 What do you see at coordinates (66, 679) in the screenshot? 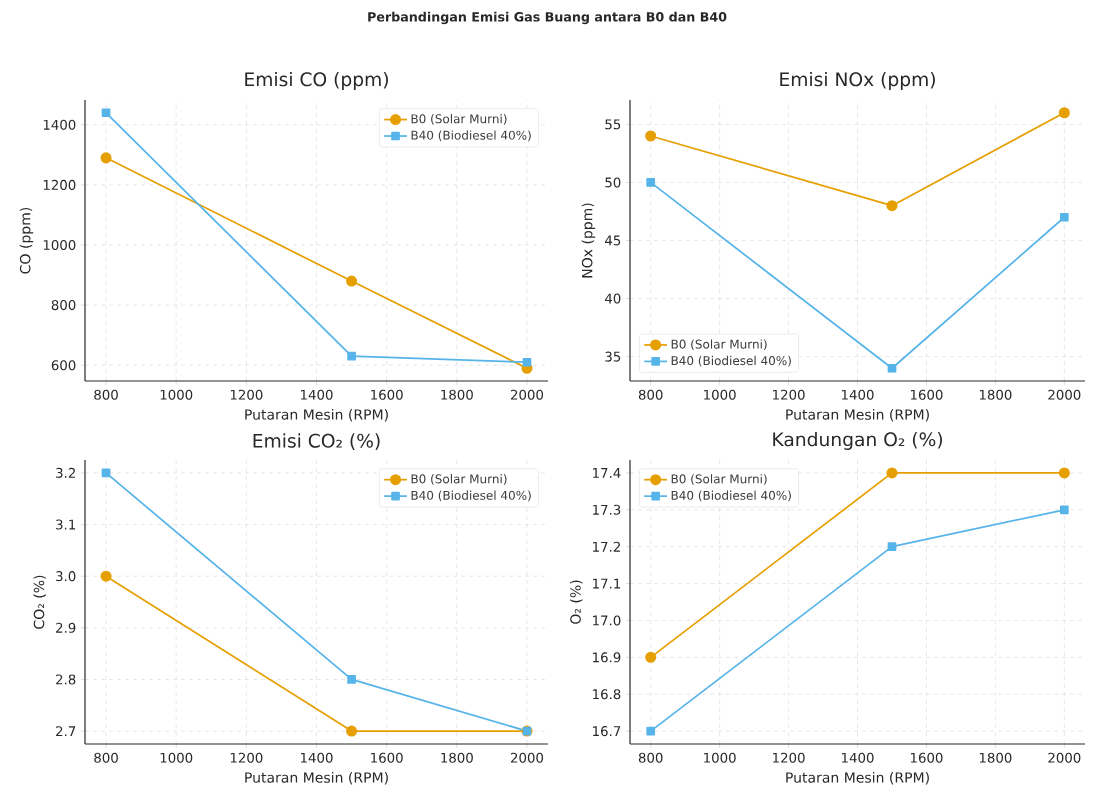
I see `y-tick-label: 2.8` at bounding box center [66, 679].